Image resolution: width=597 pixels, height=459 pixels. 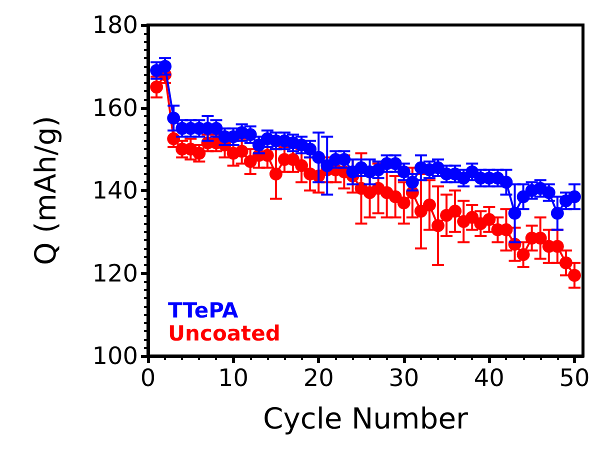 What do you see at coordinates (115, 273) in the screenshot?
I see `y-tick-label: 120` at bounding box center [115, 273].